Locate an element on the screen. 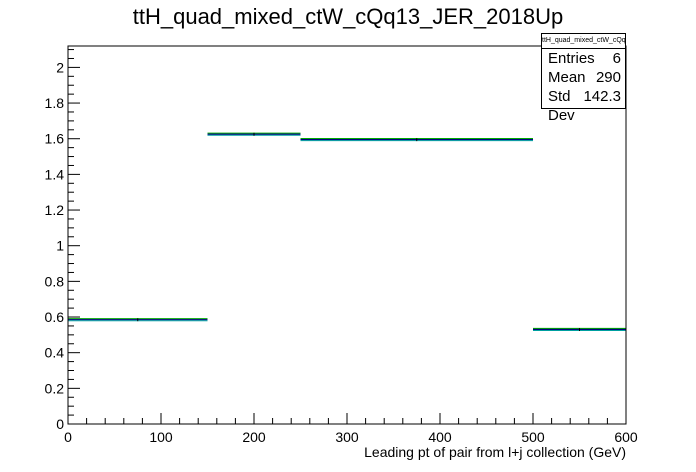  x-tick-label: 400 is located at coordinates (440, 437).